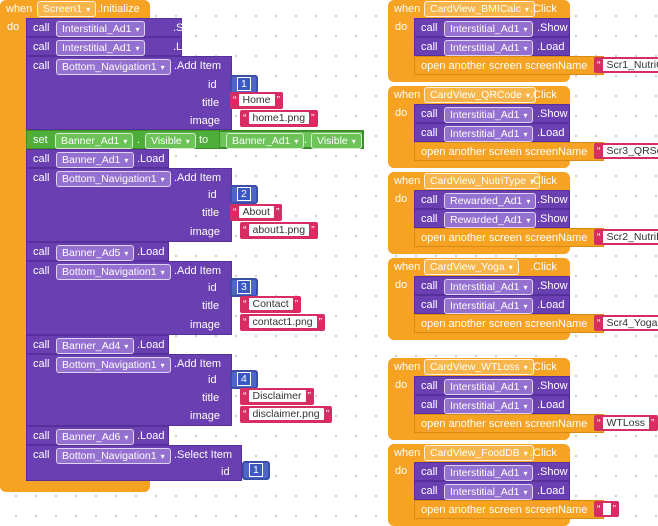  I want to click on click-event-header: when CardView_Yoga ▾ .Click, so click(479, 267).